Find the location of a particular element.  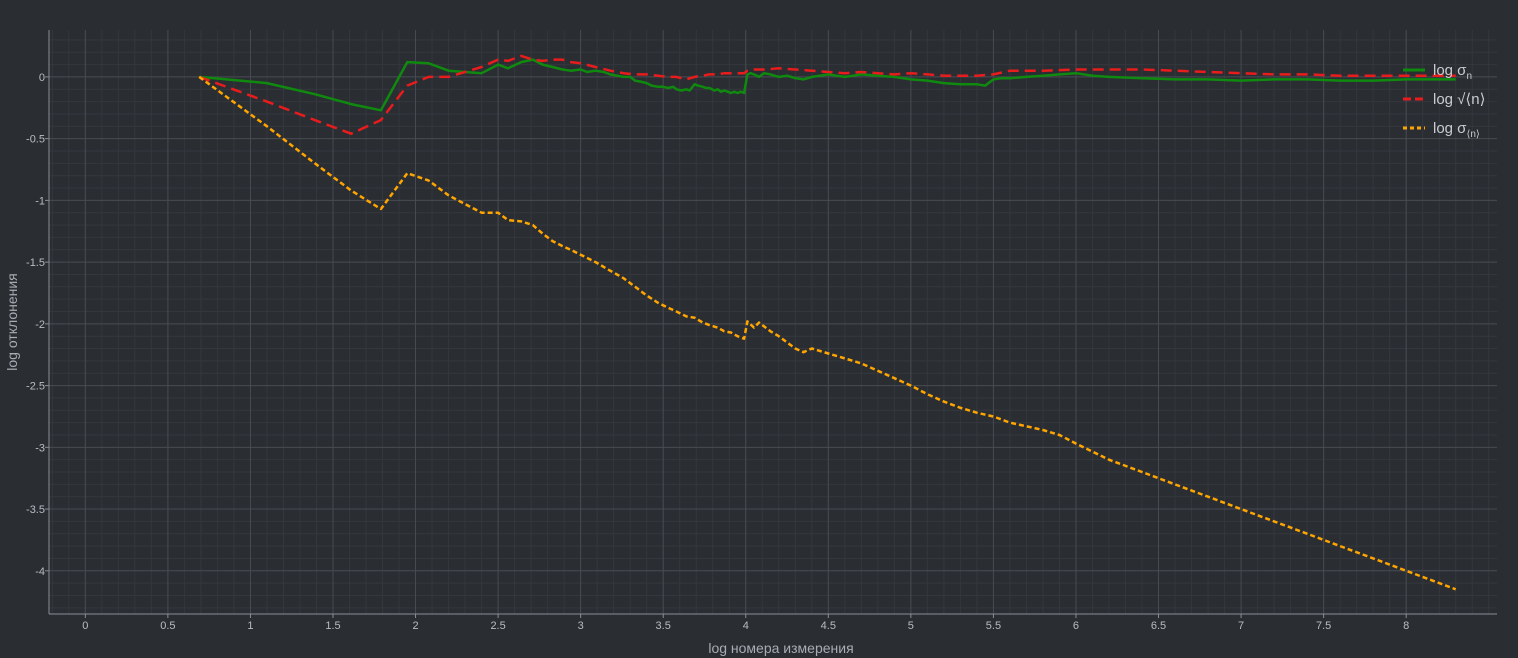

y-tick-label: -1 is located at coordinates (40, 201).